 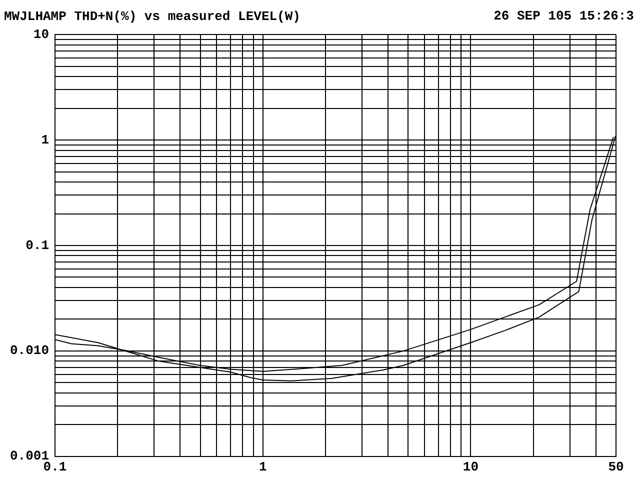 What do you see at coordinates (470, 466) in the screenshot?
I see `x-tick-label: 10` at bounding box center [470, 466].